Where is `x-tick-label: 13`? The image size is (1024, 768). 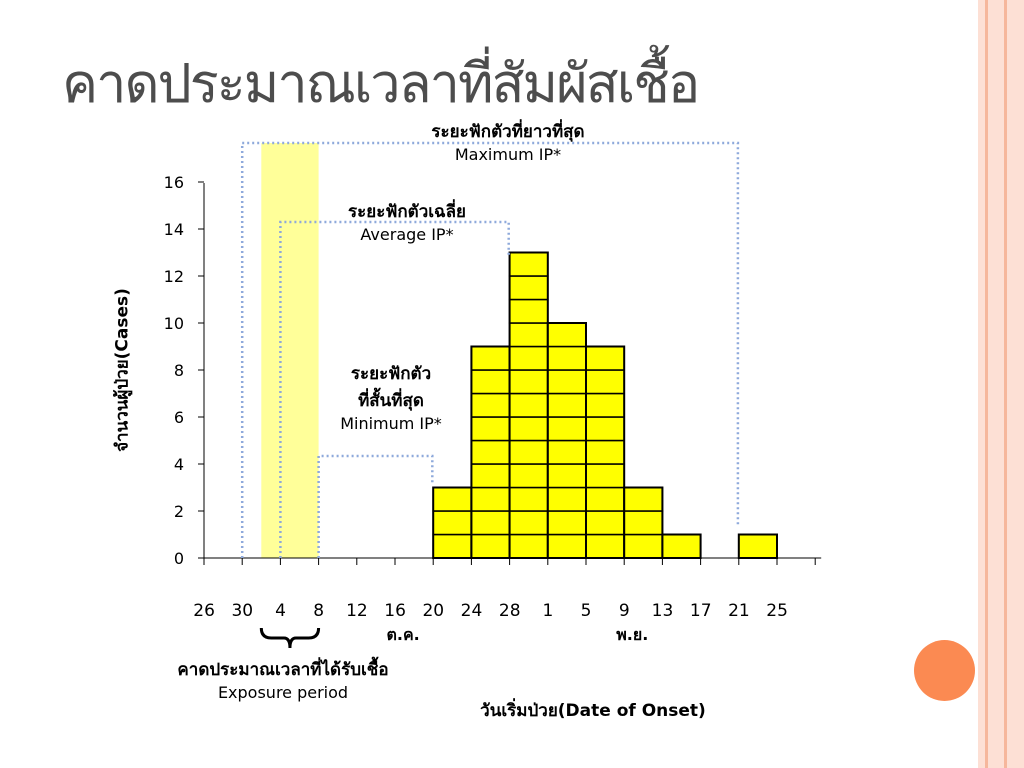 x-tick-label: 13 is located at coordinates (663, 611).